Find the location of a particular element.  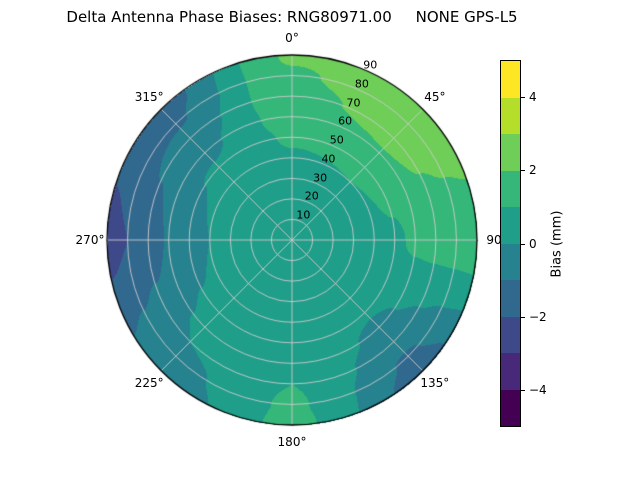

colorbar-tick-label: 2 is located at coordinates (533, 170).